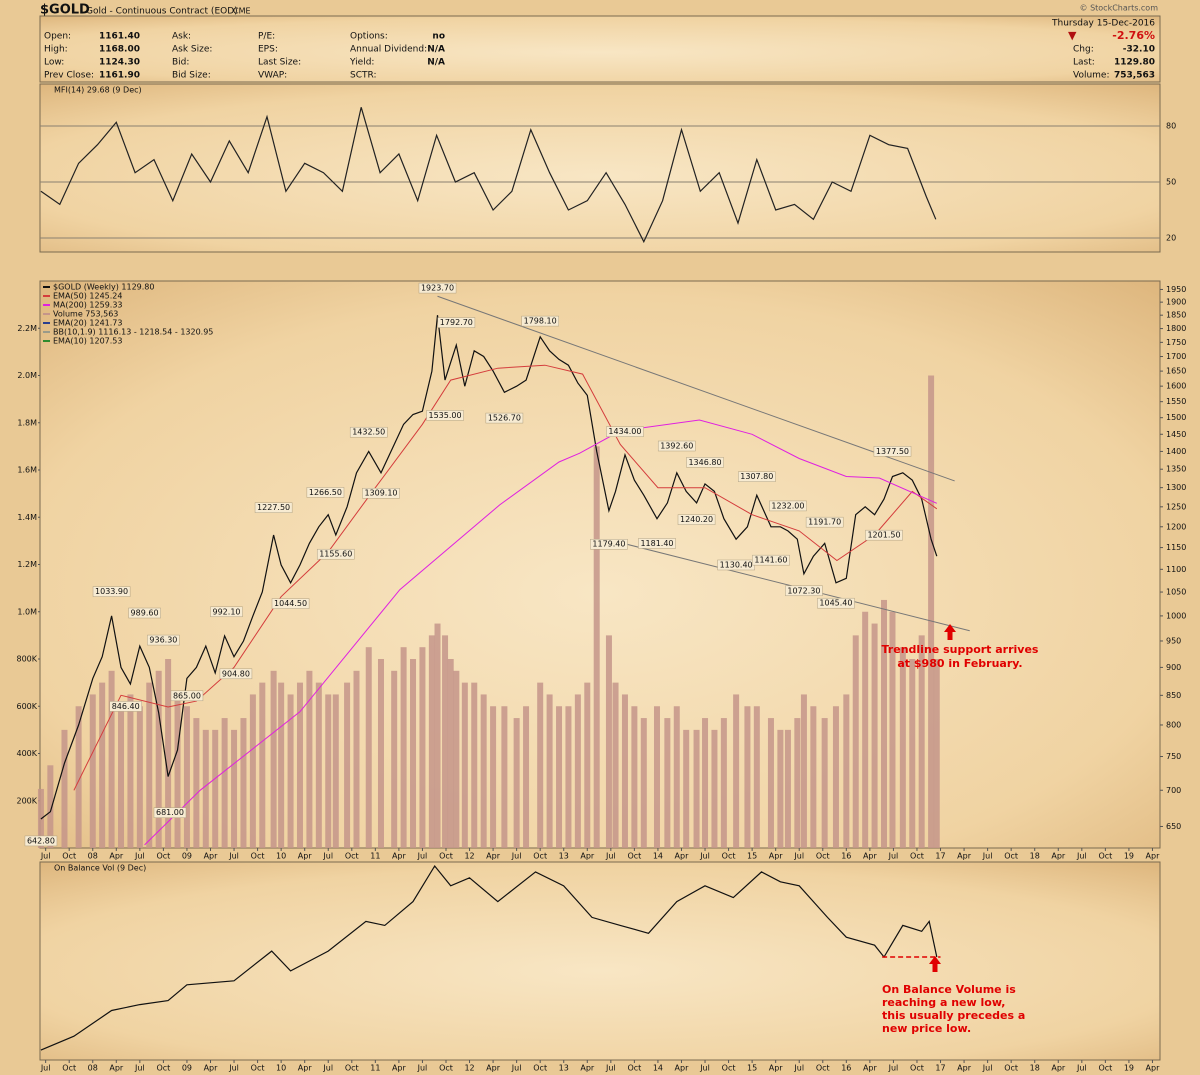 Image resolution: width=1200 pixels, height=1075 pixels. What do you see at coordinates (27, 328) in the screenshot?
I see `y2-tick-label: 2.2M` at bounding box center [27, 328].